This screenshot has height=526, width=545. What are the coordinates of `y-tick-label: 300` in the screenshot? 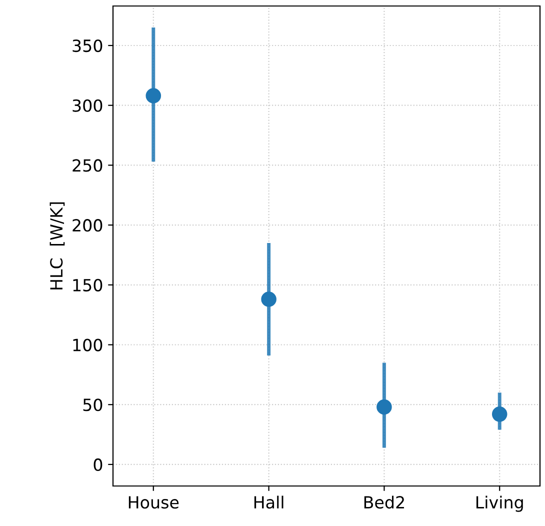 It's located at (87, 105).